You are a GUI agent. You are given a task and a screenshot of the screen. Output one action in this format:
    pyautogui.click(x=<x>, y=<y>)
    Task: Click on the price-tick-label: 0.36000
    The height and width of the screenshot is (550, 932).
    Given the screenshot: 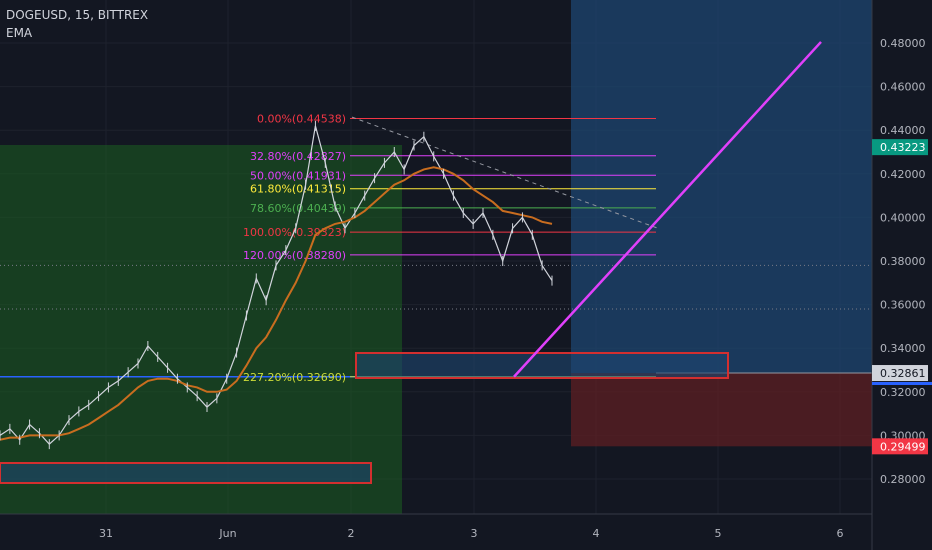 What is the action you would take?
    pyautogui.click(x=903, y=305)
    